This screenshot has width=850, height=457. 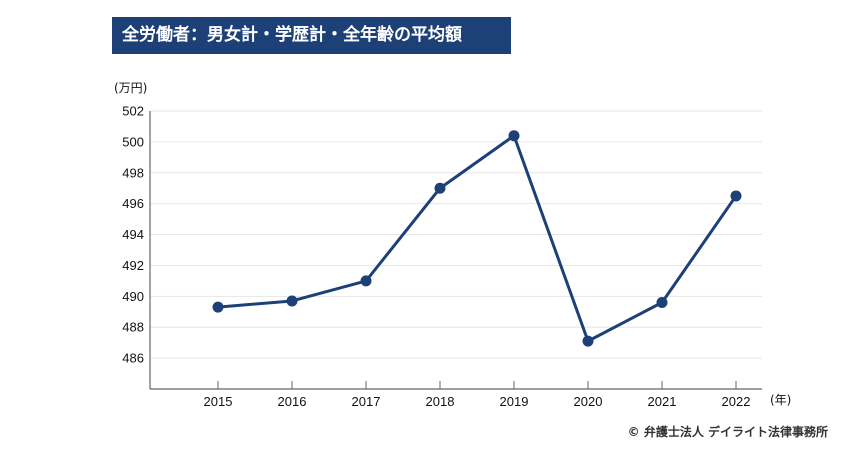 I want to click on y-tick-label-494: 494, so click(x=133, y=234).